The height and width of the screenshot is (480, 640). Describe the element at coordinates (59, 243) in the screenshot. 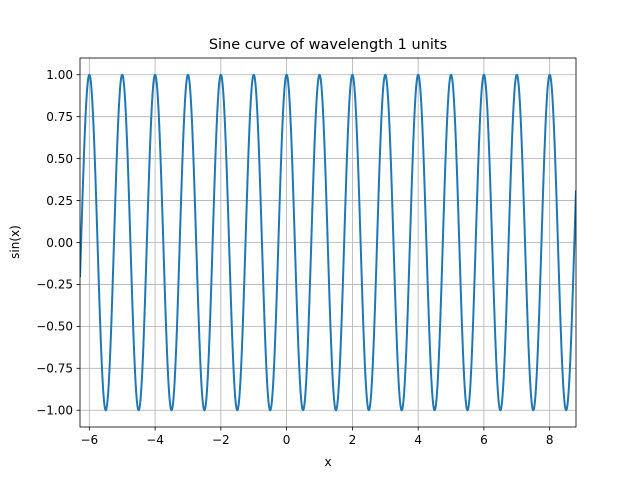

I see `y-tick-label: 0.00` at that location.